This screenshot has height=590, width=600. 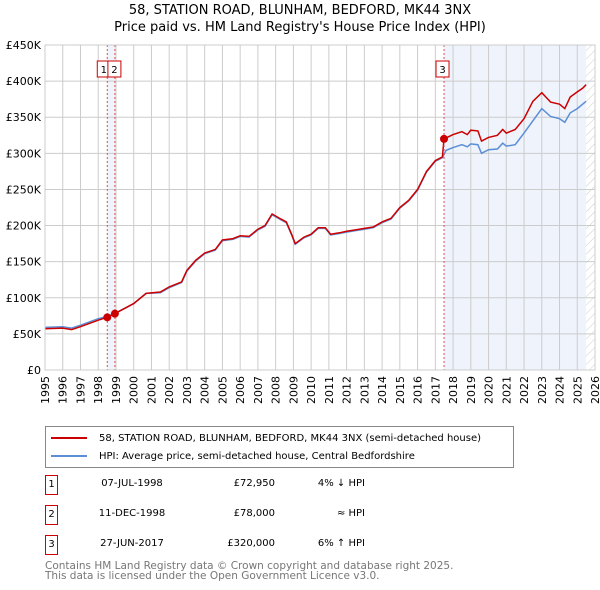 What do you see at coordinates (251, 543) in the screenshot?
I see `sale-price: £320,000` at bounding box center [251, 543].